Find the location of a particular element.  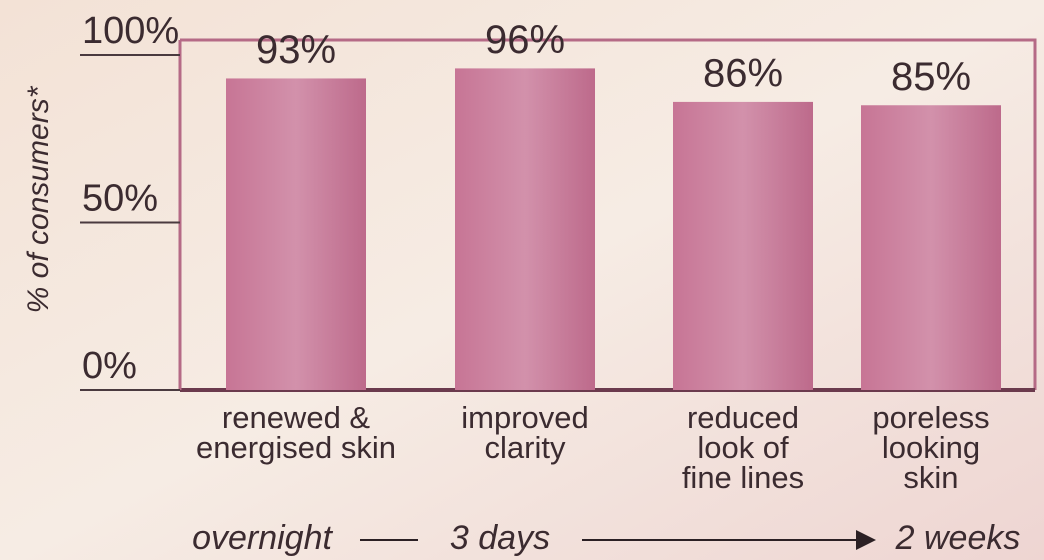

x-tick-label: energised skin is located at coordinates (296, 447).